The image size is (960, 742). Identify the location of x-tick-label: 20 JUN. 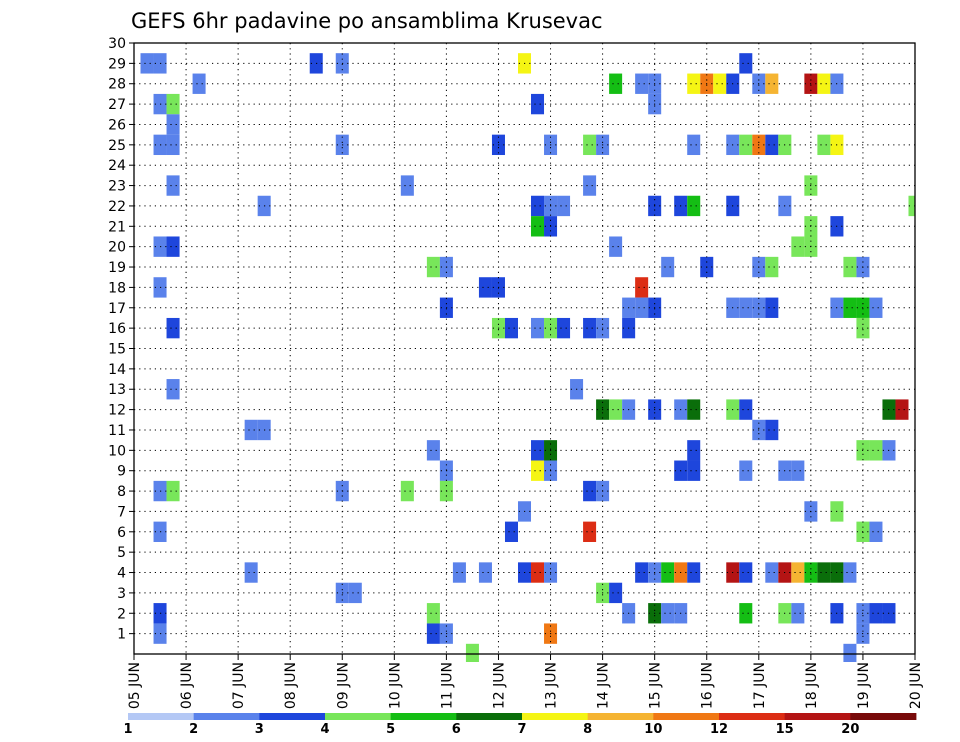
(916, 685).